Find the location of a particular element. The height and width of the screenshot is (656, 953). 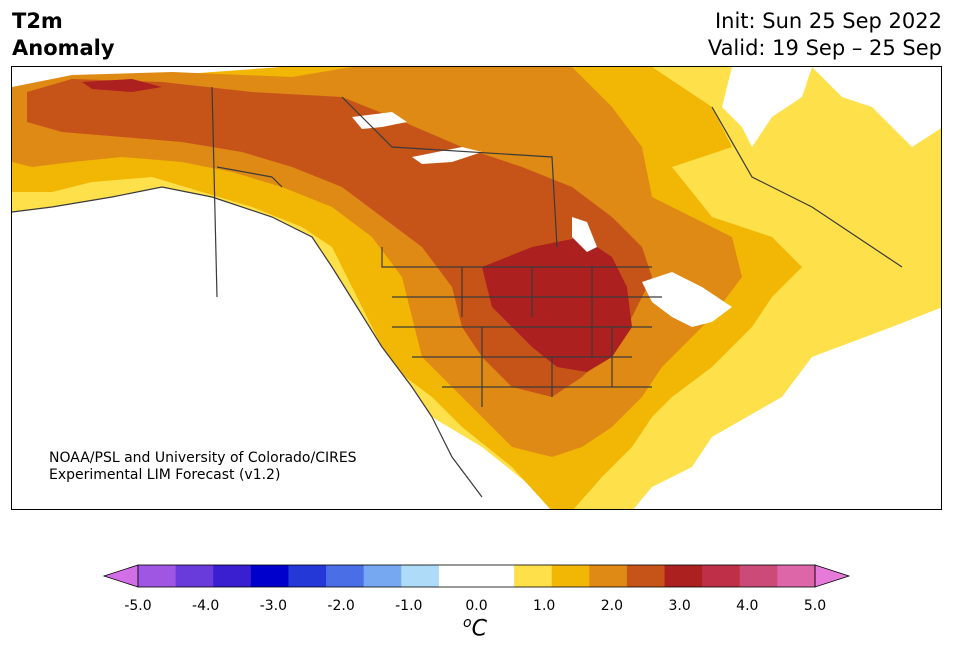

colorbar-tick-label: -3.0 is located at coordinates (273, 606).